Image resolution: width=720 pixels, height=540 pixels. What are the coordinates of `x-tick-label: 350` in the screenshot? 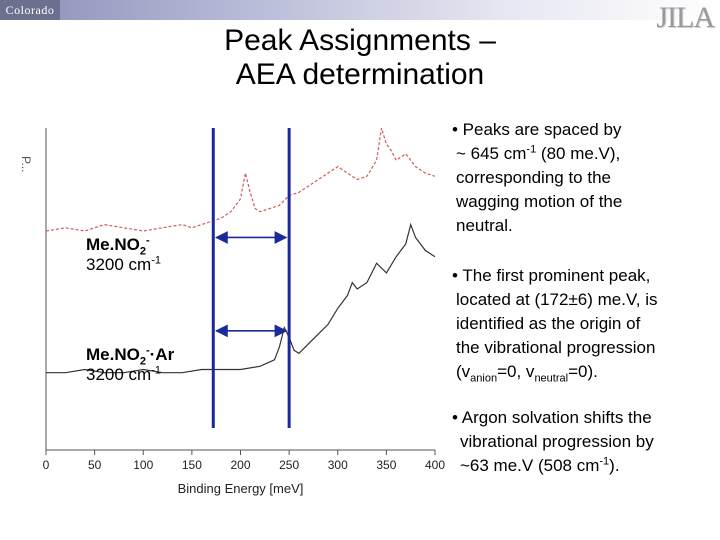 It's located at (386, 465).